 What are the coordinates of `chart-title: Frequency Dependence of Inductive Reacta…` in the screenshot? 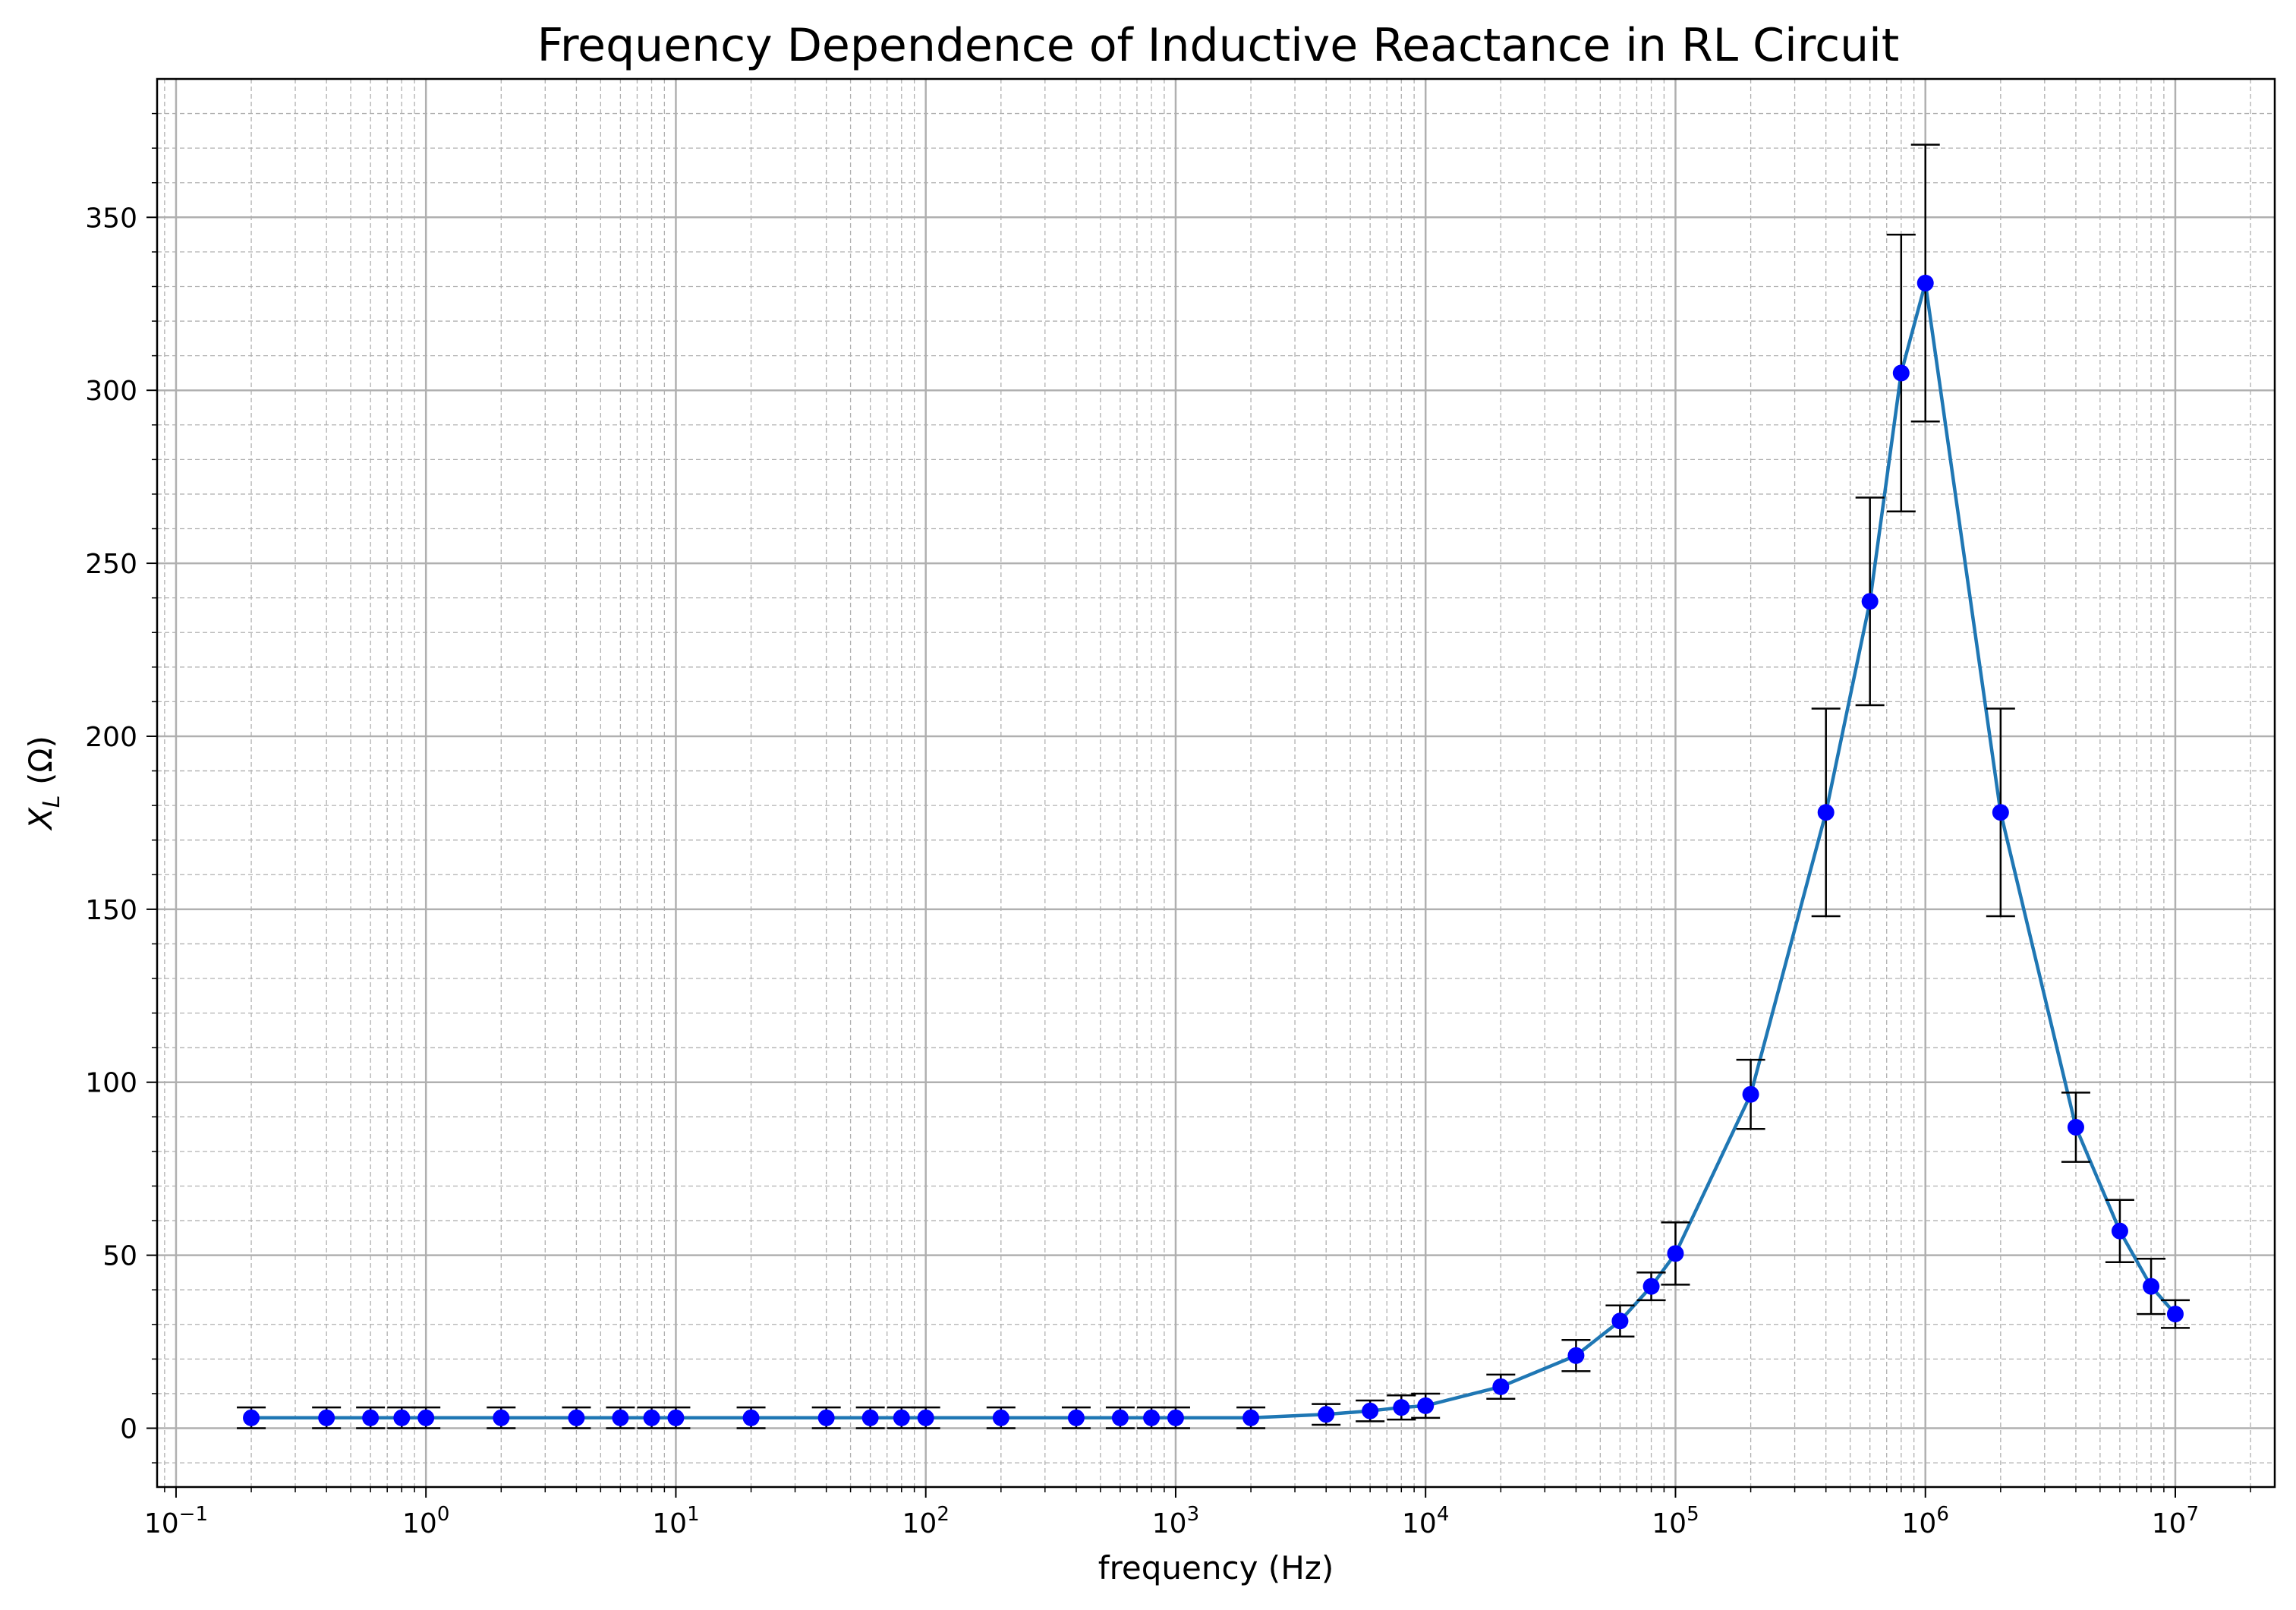 It's located at (1218, 45).